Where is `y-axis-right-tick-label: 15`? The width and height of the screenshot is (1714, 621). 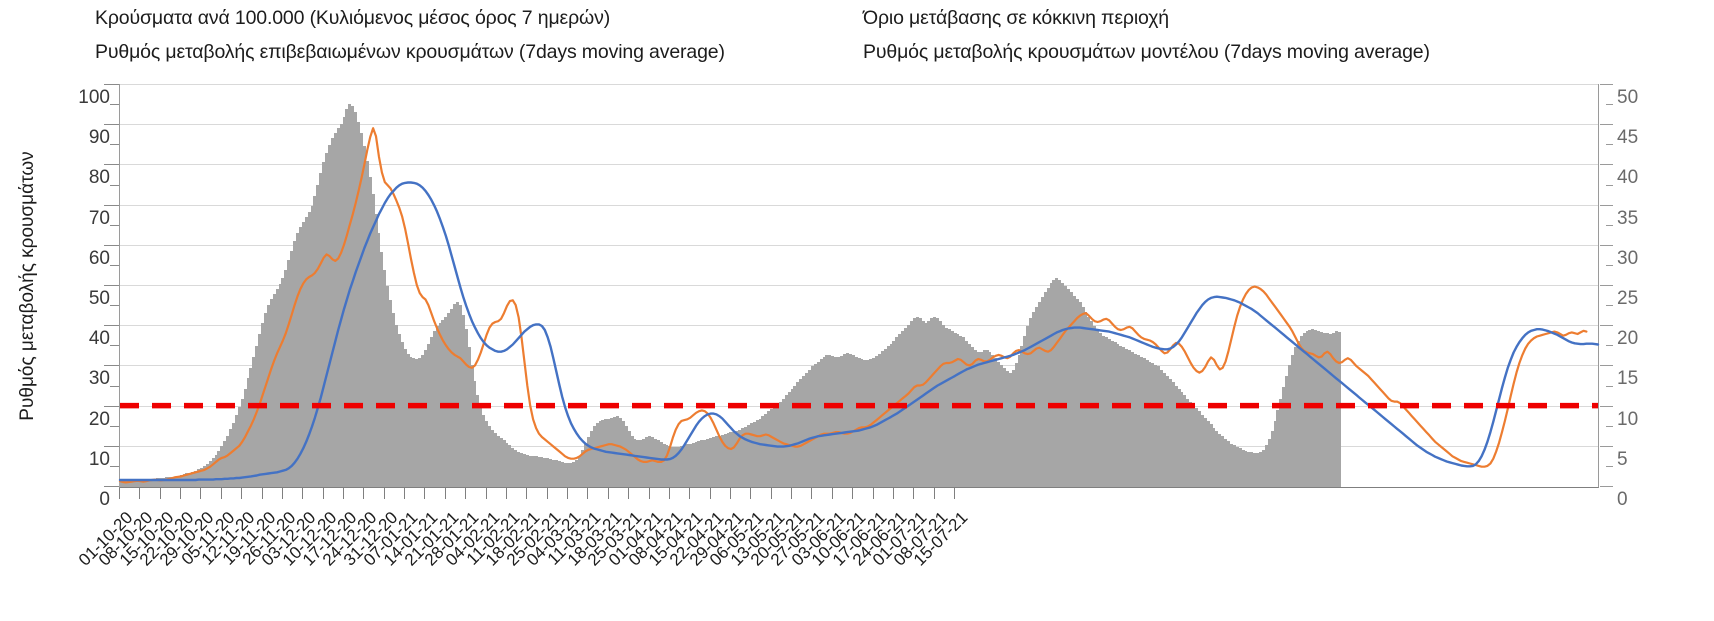 y-axis-right-tick-label: 15 is located at coordinates (1628, 379).